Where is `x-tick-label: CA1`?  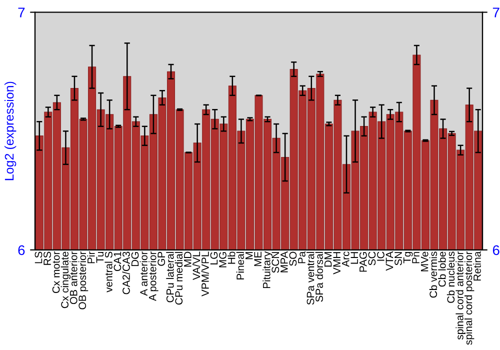
x-tick-label: CA1 is located at coordinates (118, 262).